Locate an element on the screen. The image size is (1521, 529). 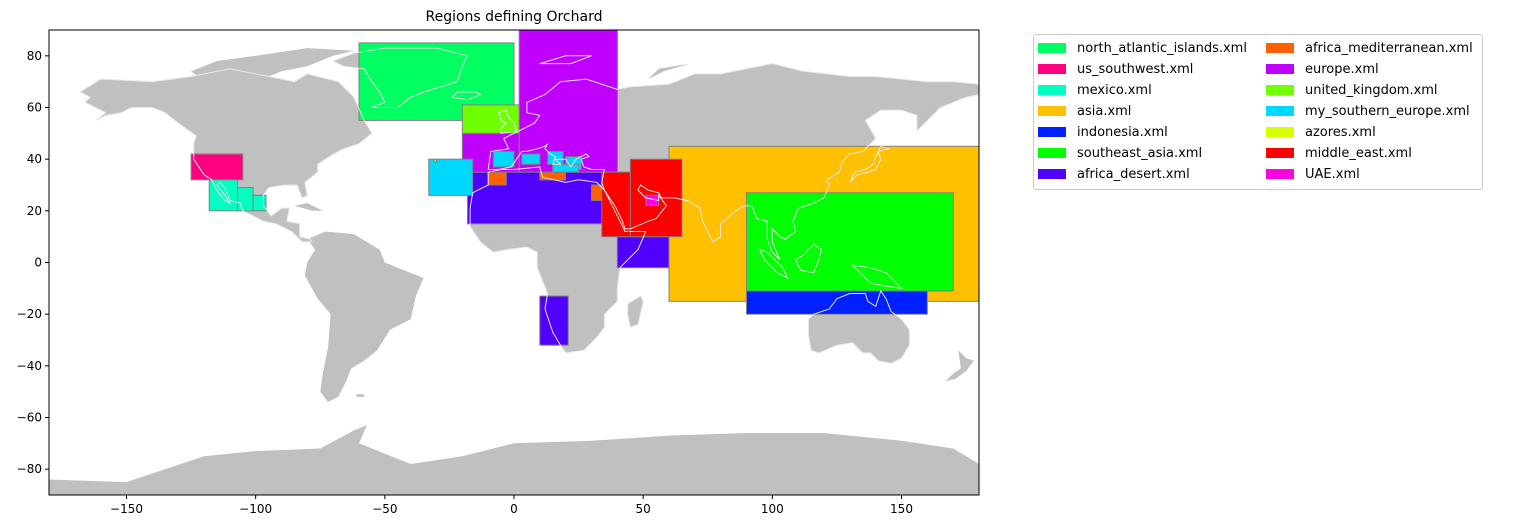
legend-entry: azores.xml is located at coordinates (1321, 132).